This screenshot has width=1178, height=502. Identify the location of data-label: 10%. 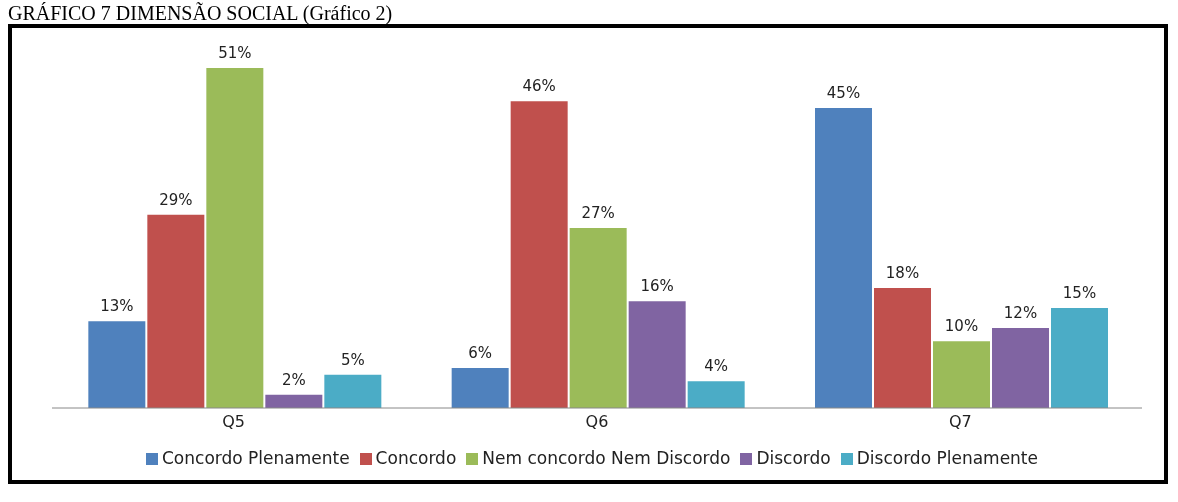
(961, 326).